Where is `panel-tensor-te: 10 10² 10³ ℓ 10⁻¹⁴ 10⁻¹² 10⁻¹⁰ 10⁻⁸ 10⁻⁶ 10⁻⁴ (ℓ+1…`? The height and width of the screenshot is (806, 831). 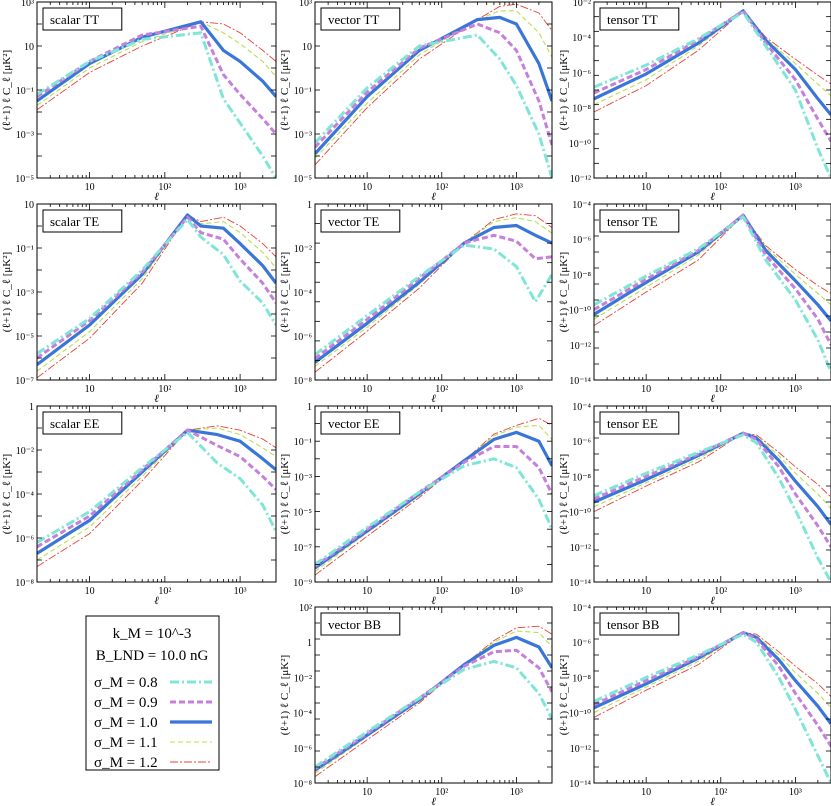 panel-tensor-te: 10 10² 10³ ℓ 10⁻¹⁴ 10⁻¹² 10⁻¹⁰ 10⁻⁸ 10⁻⁶ 10⁻⁴ (ℓ+1… is located at coordinates (694, 302).